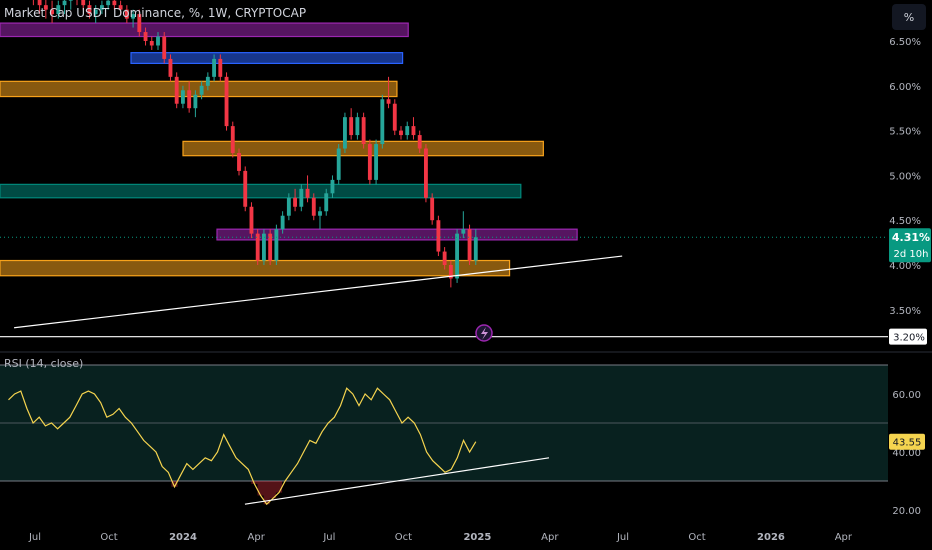  Describe the element at coordinates (906, 395) in the screenshot. I see `rsi-tick-label: 60.00` at that location.